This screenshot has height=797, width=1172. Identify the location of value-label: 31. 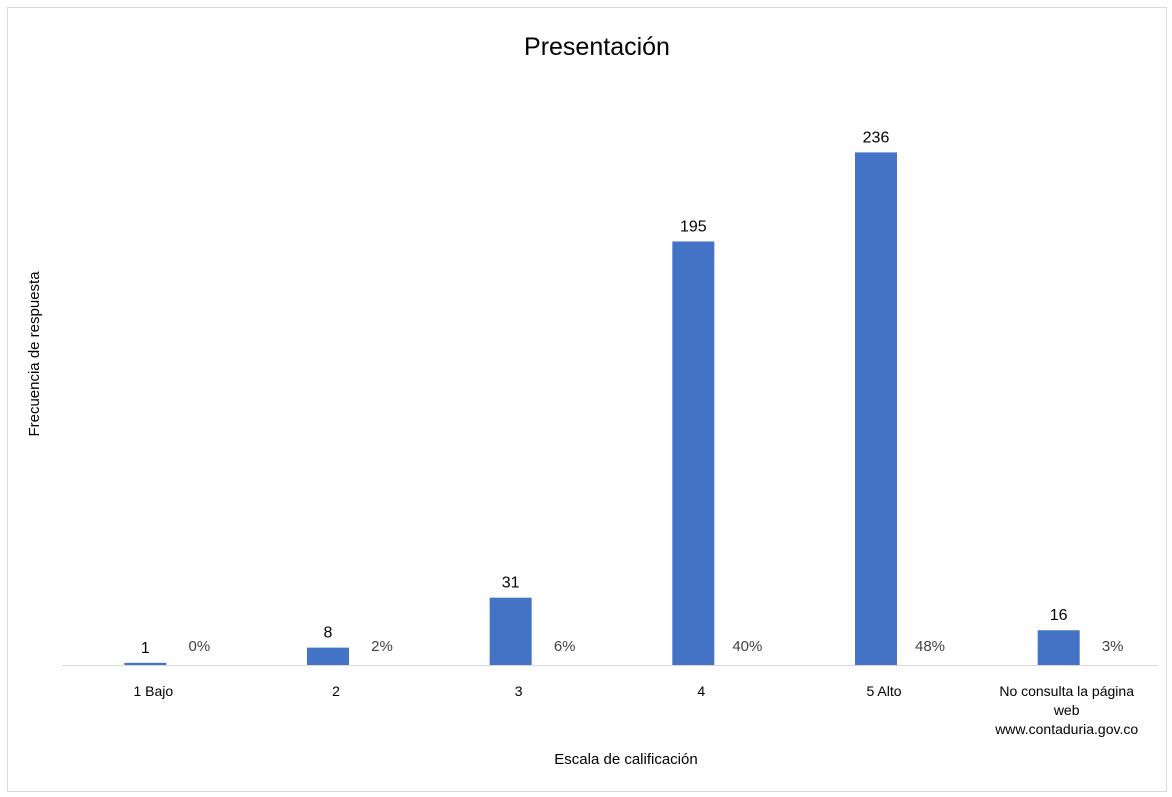
(511, 583).